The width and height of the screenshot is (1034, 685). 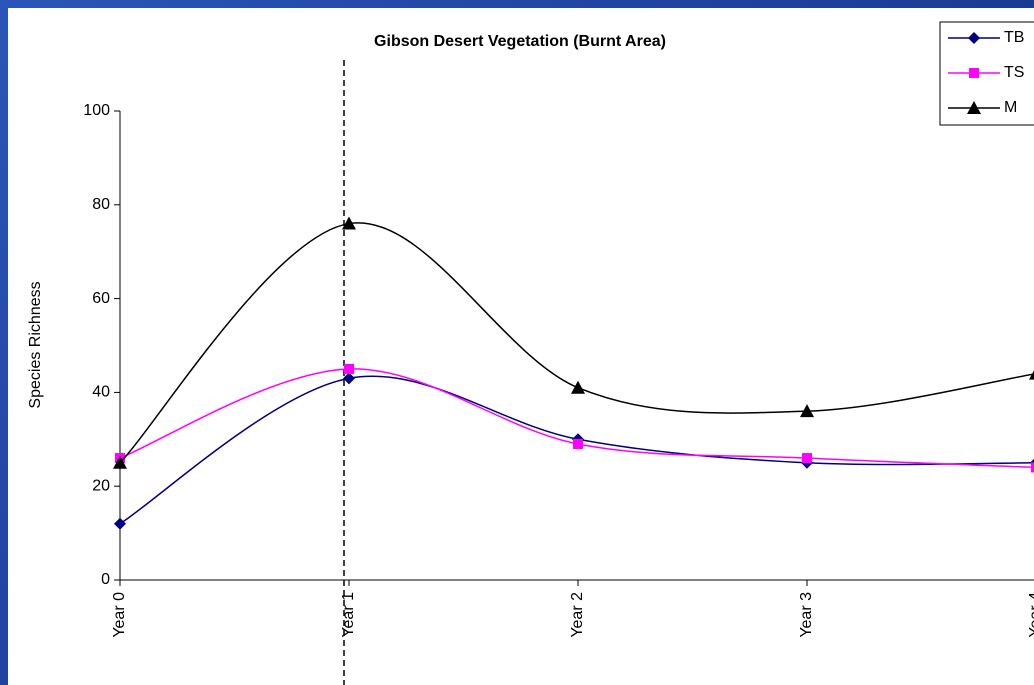 What do you see at coordinates (101, 392) in the screenshot?
I see `y-tick-label: 40` at bounding box center [101, 392].